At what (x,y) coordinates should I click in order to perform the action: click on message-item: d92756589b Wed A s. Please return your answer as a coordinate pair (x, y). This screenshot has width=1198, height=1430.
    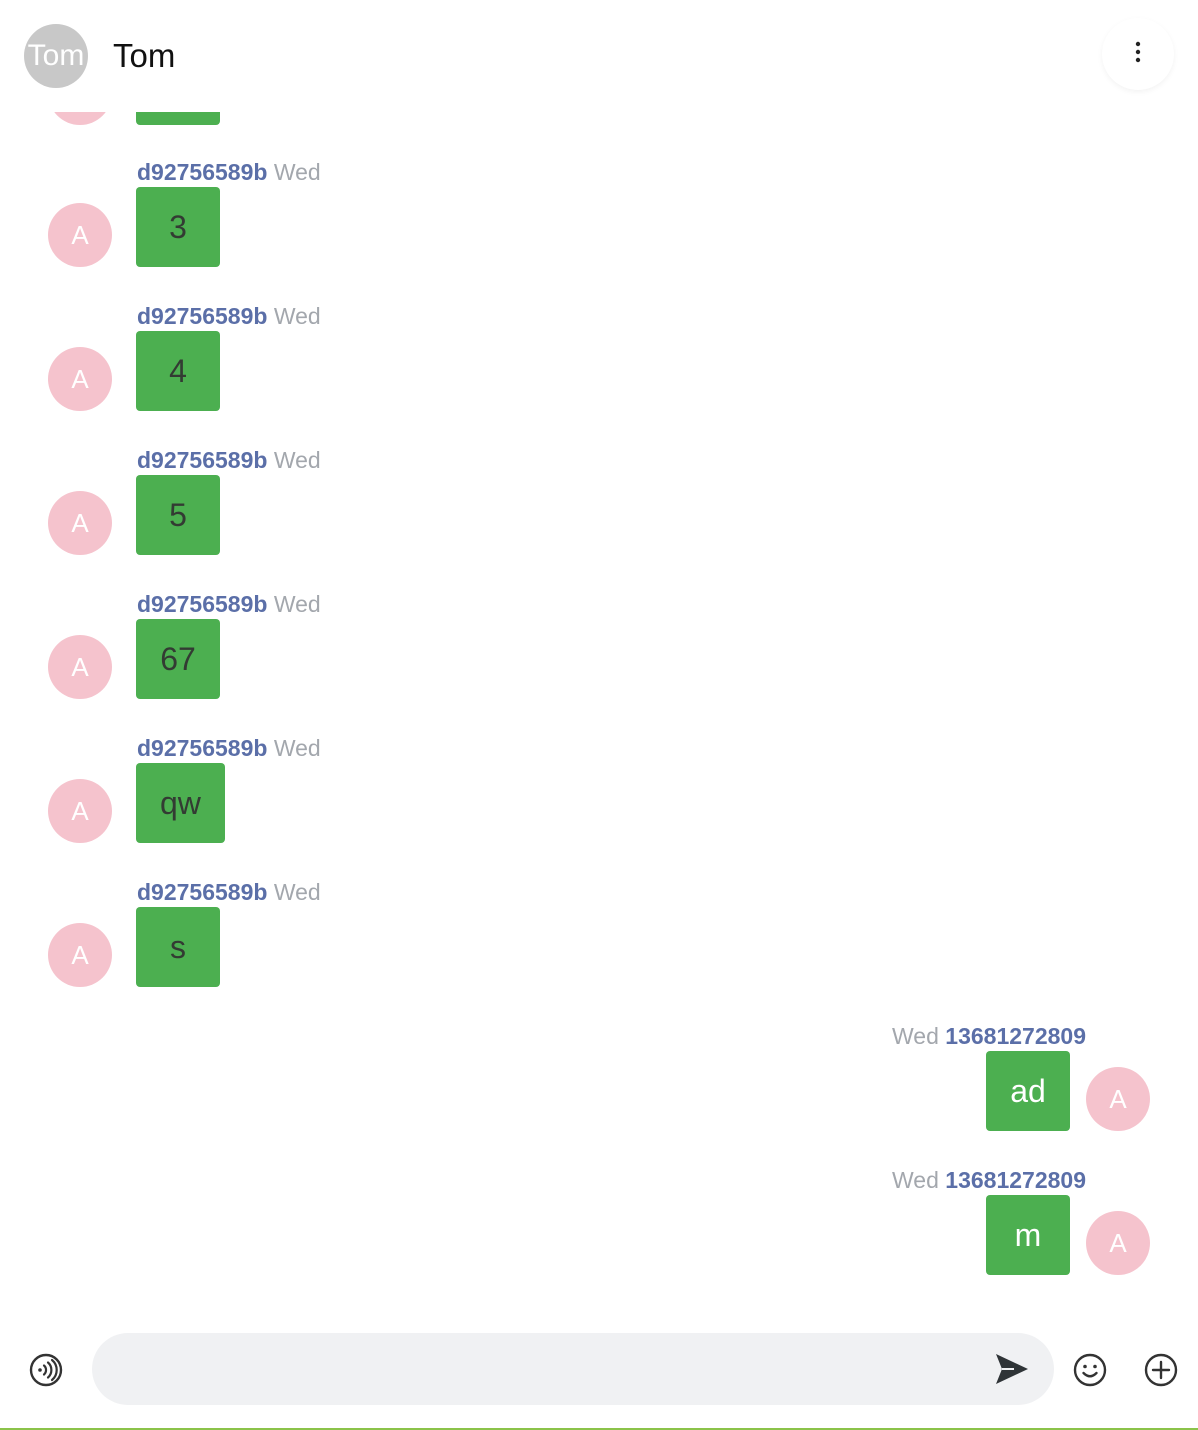
    Looking at the image, I should click on (599, 950).